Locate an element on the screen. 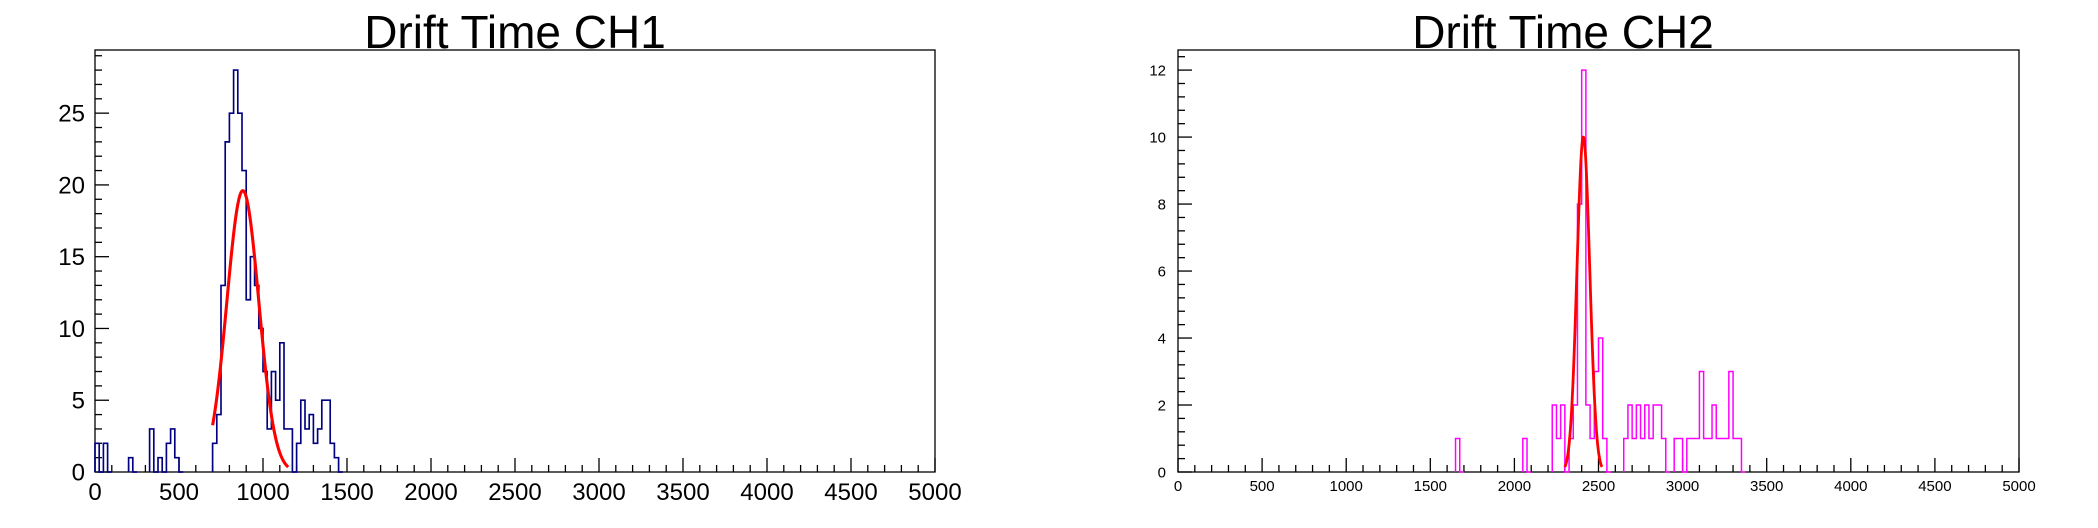  y-tick-label: 20 is located at coordinates (71, 185).